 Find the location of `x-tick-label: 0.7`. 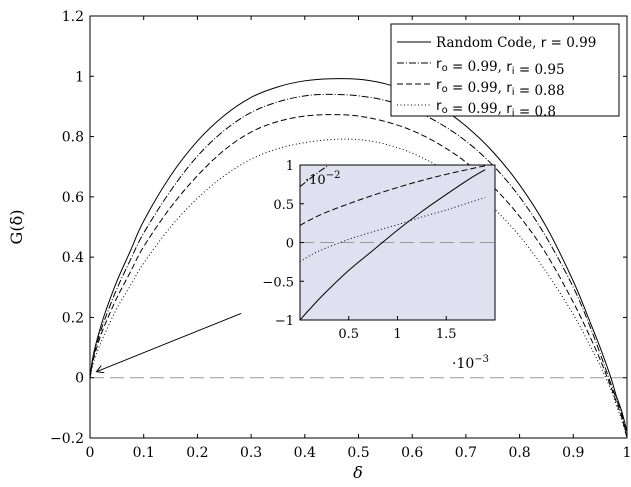

x-tick-label: 0.7 is located at coordinates (466, 453).